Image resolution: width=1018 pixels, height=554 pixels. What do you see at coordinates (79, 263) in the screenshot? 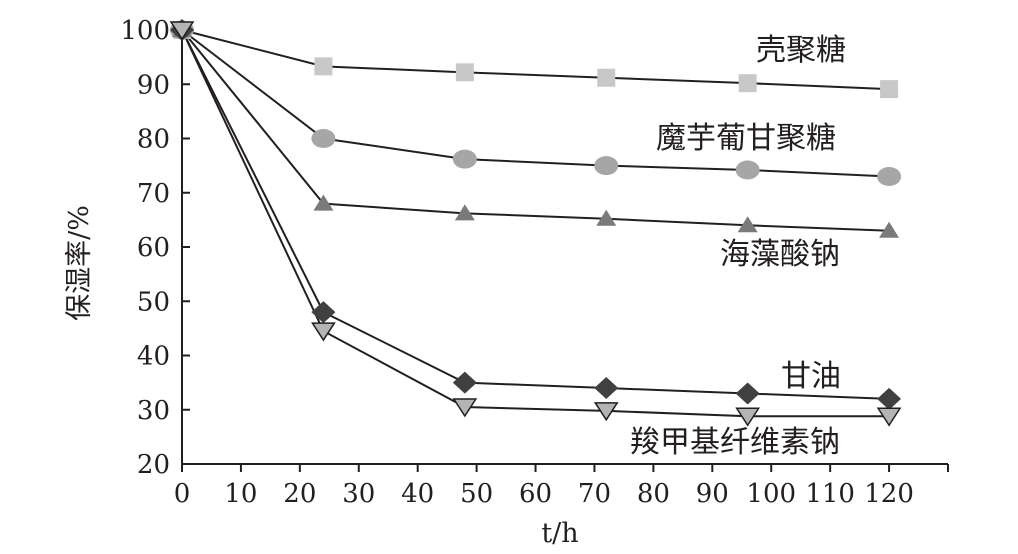
I see `y-axis-label: 保湿率/%` at bounding box center [79, 263].